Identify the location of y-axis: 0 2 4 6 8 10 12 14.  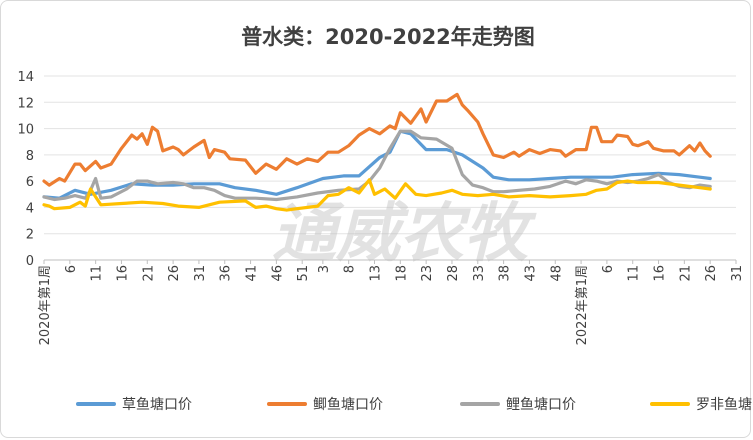
(25, 169).